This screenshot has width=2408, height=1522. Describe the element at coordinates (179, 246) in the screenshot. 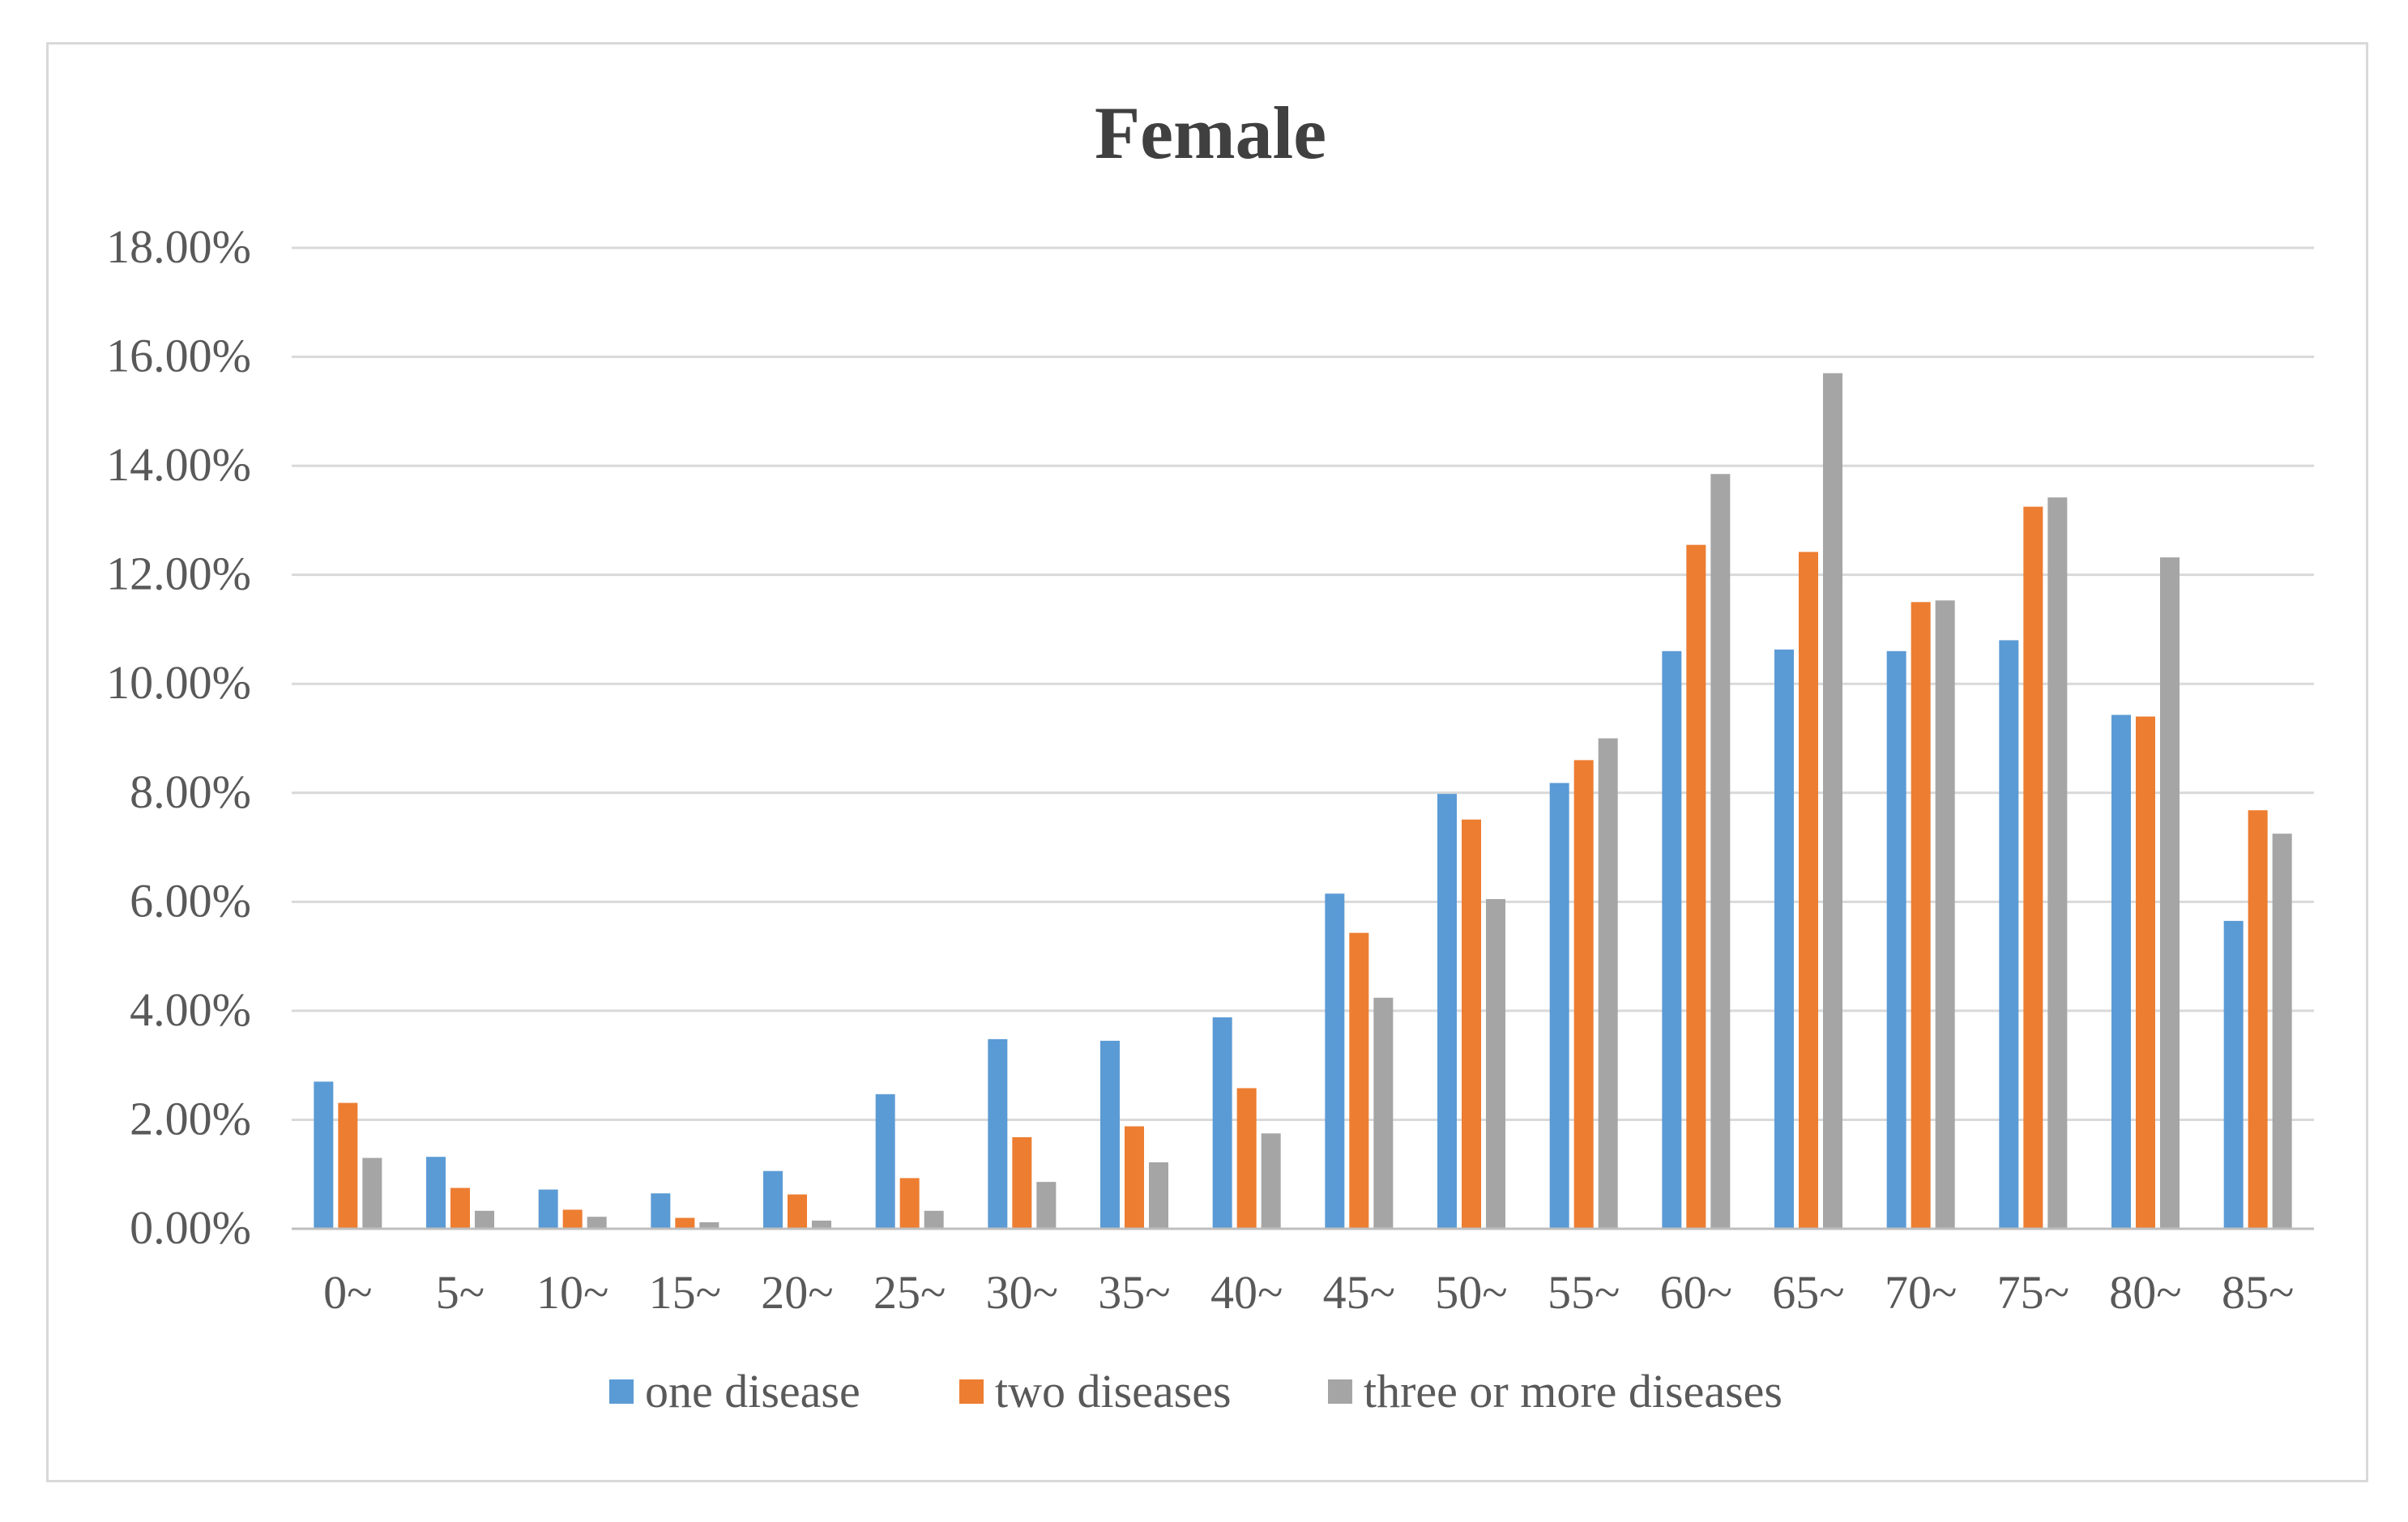

I see `y-tick-label: 18.00%` at that location.